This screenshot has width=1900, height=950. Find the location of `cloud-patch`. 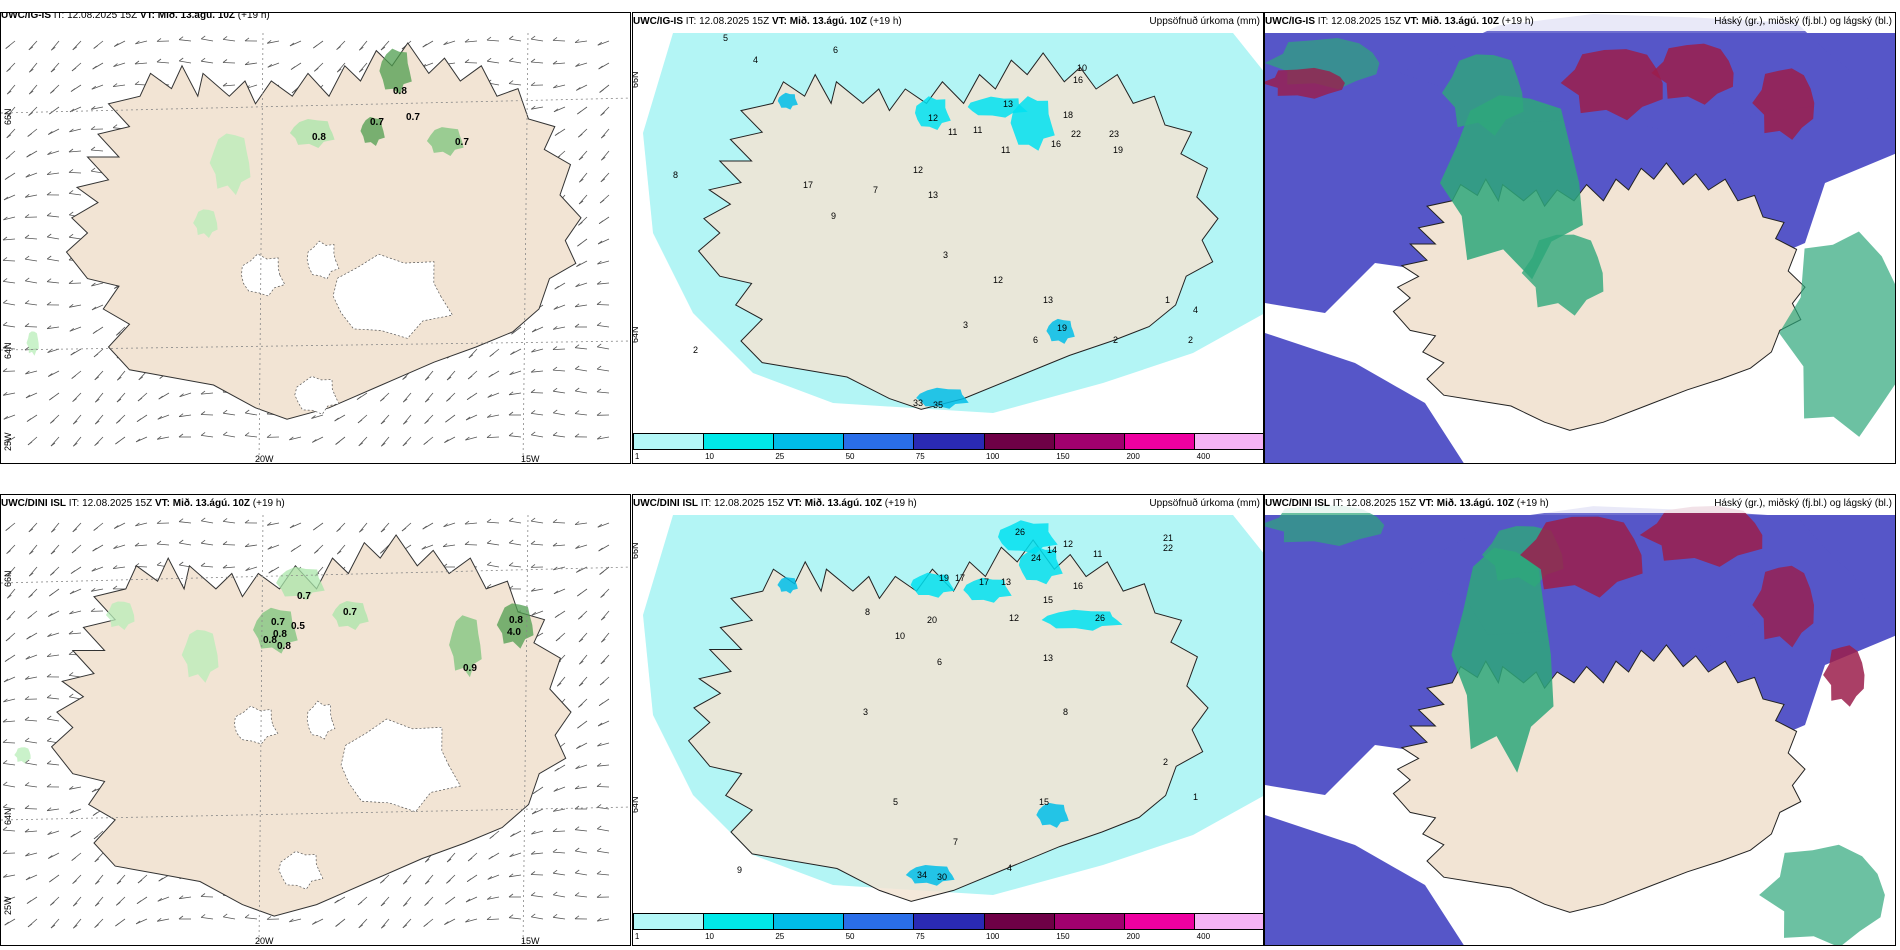

cloud-patch is located at coordinates (1692, 74).